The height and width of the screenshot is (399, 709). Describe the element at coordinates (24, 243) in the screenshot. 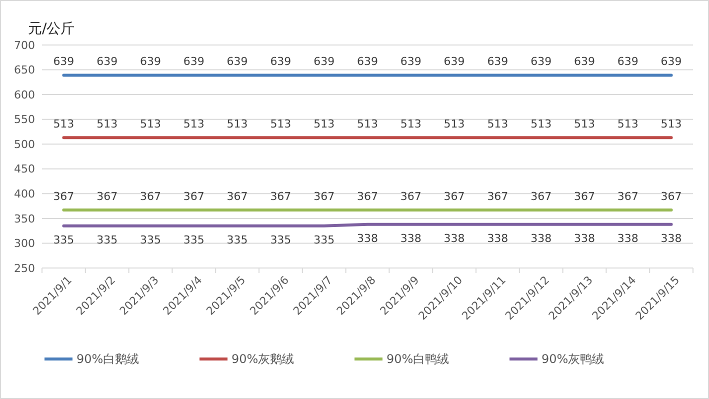

I see `y-tick-label: 300` at that location.